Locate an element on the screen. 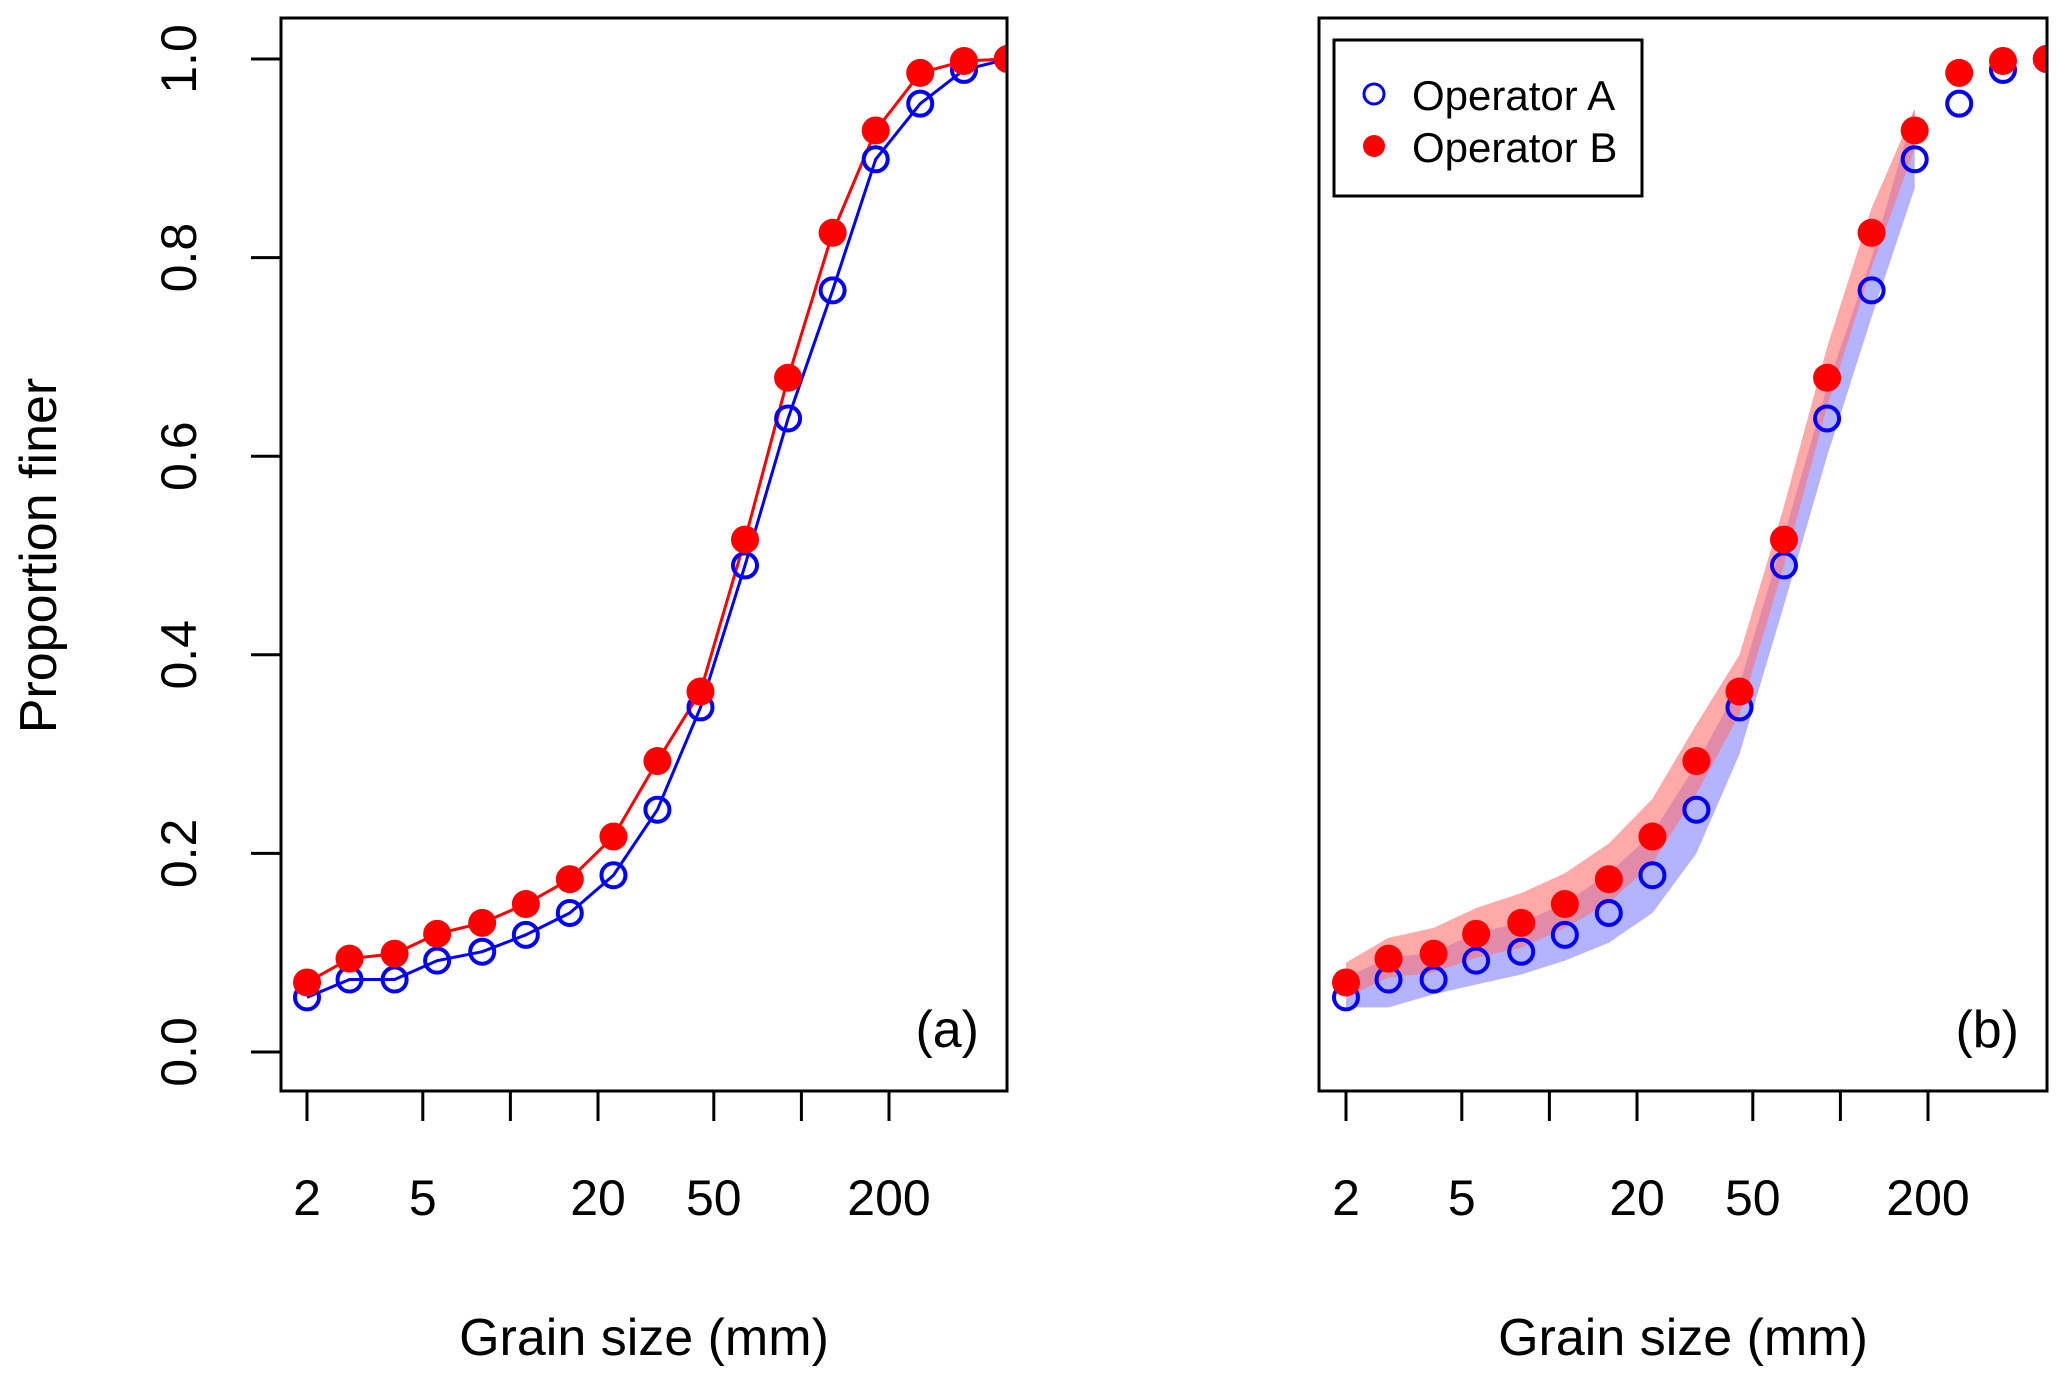 This screenshot has height=1391, width=2067. y-tick-label: 0.6 is located at coordinates (179, 456).